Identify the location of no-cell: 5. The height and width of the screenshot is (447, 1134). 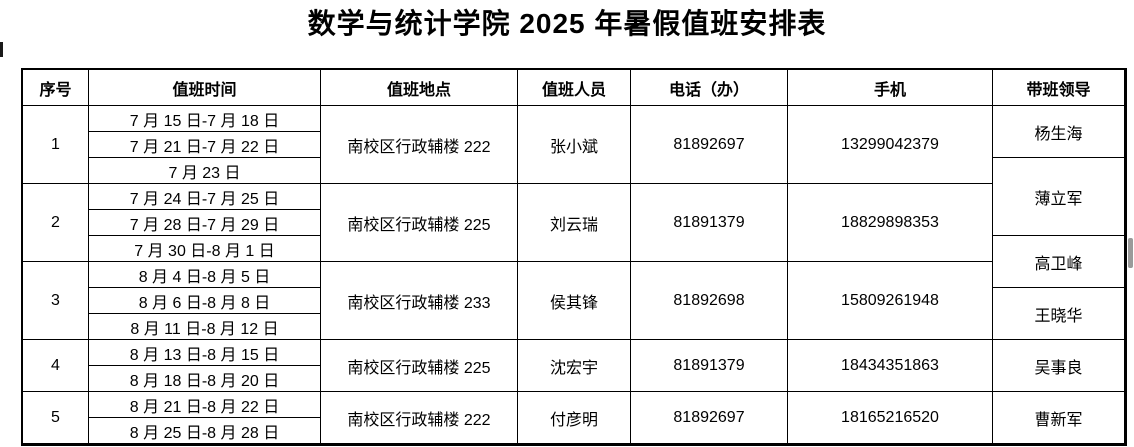
(56, 418).